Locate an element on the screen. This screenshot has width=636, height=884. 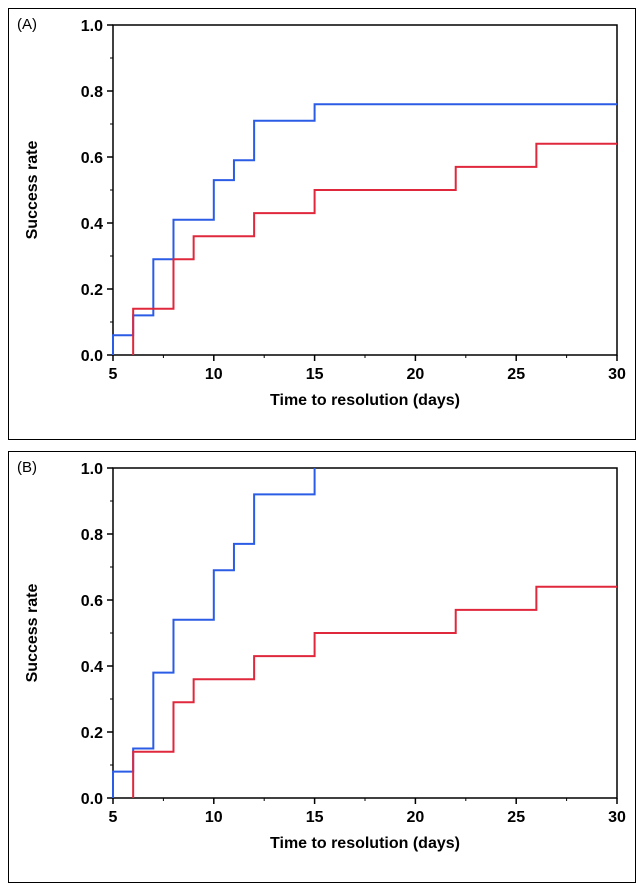
panel-label: (A) is located at coordinates (27, 24).